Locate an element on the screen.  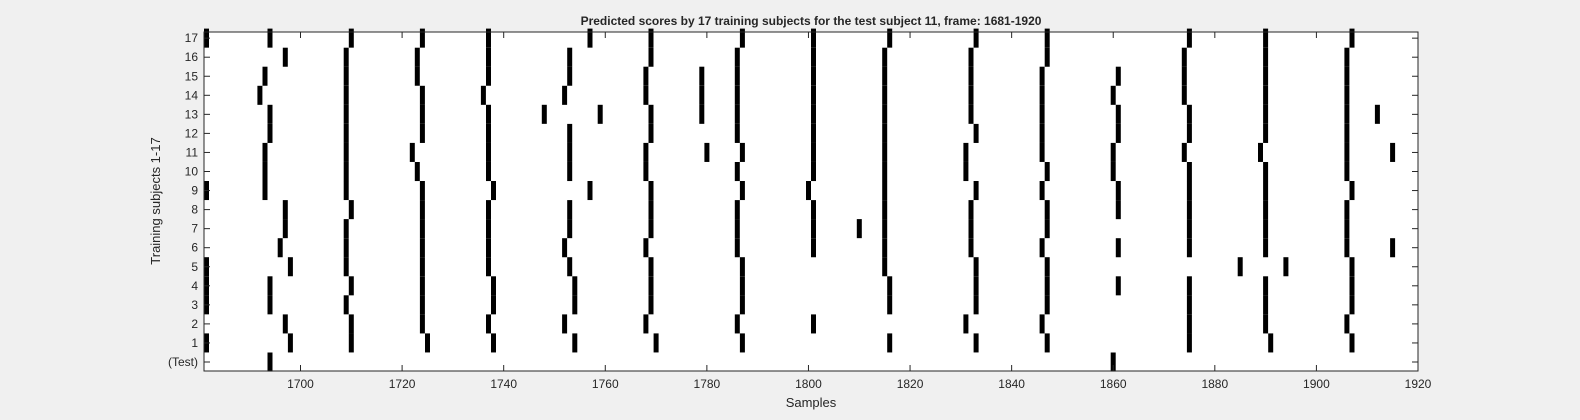
y-tick-label: 4 is located at coordinates (194, 286).